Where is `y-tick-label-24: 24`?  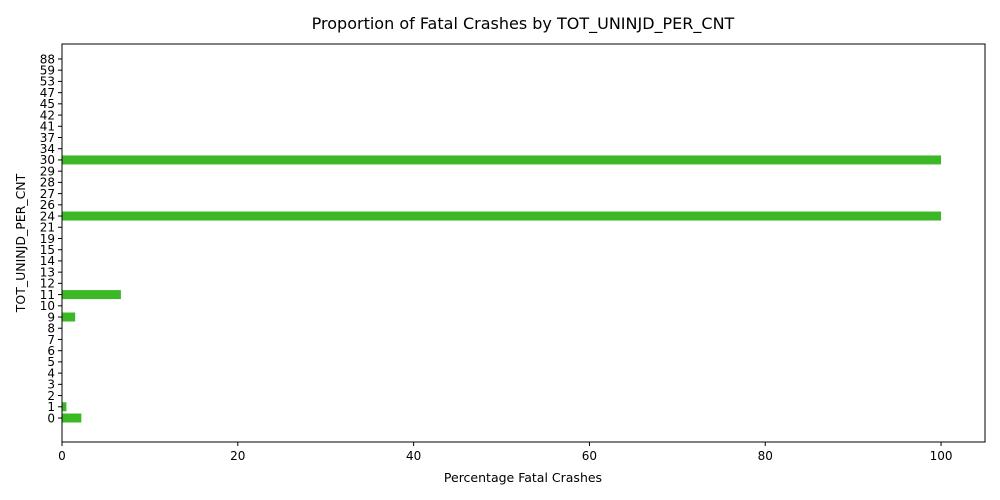
y-tick-label-24: 24 is located at coordinates (47, 216).